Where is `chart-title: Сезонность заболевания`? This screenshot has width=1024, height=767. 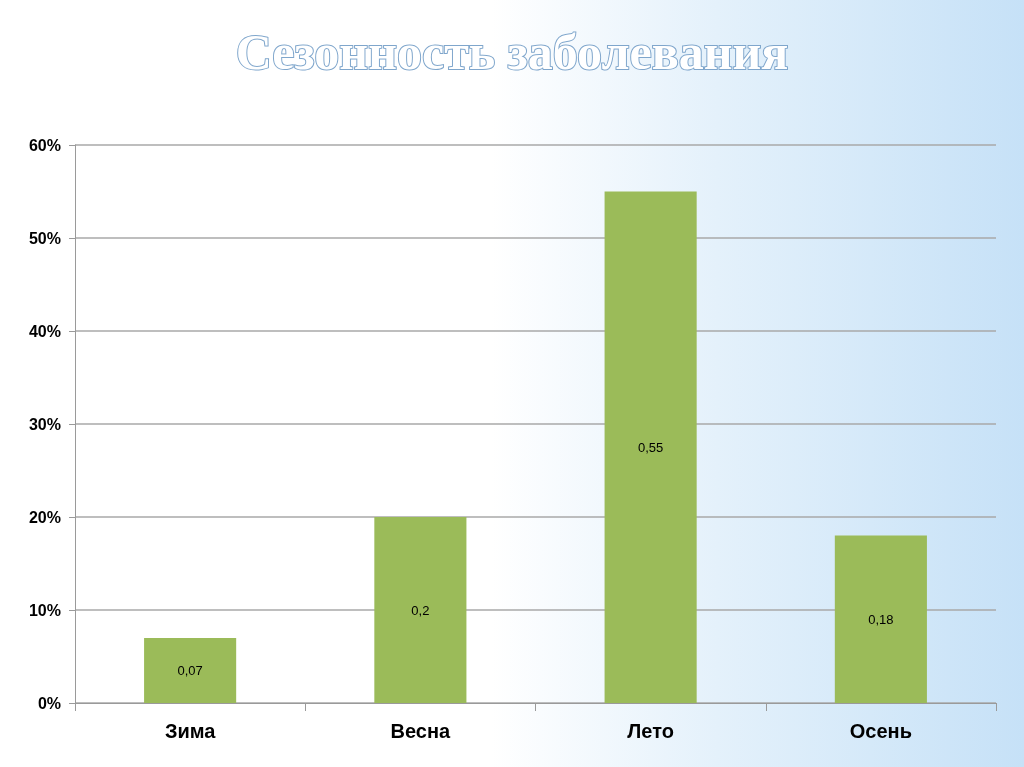
chart-title: Сезонность заболевания is located at coordinates (512, 52).